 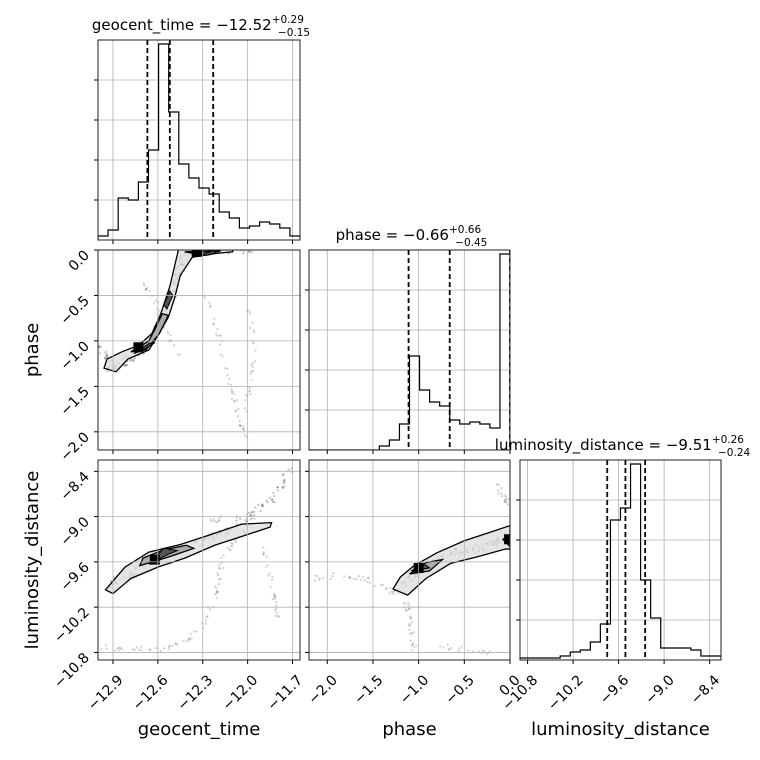 I want to click on y-tick-label: −10.2, so click(x=72, y=626).